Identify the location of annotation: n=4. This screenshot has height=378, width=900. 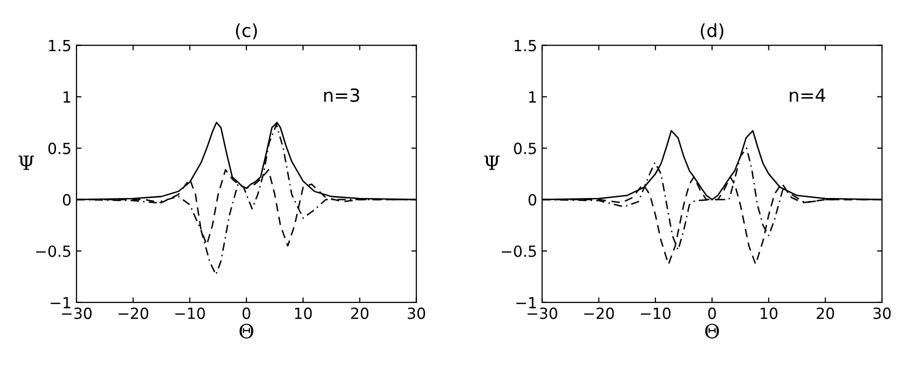
(808, 95).